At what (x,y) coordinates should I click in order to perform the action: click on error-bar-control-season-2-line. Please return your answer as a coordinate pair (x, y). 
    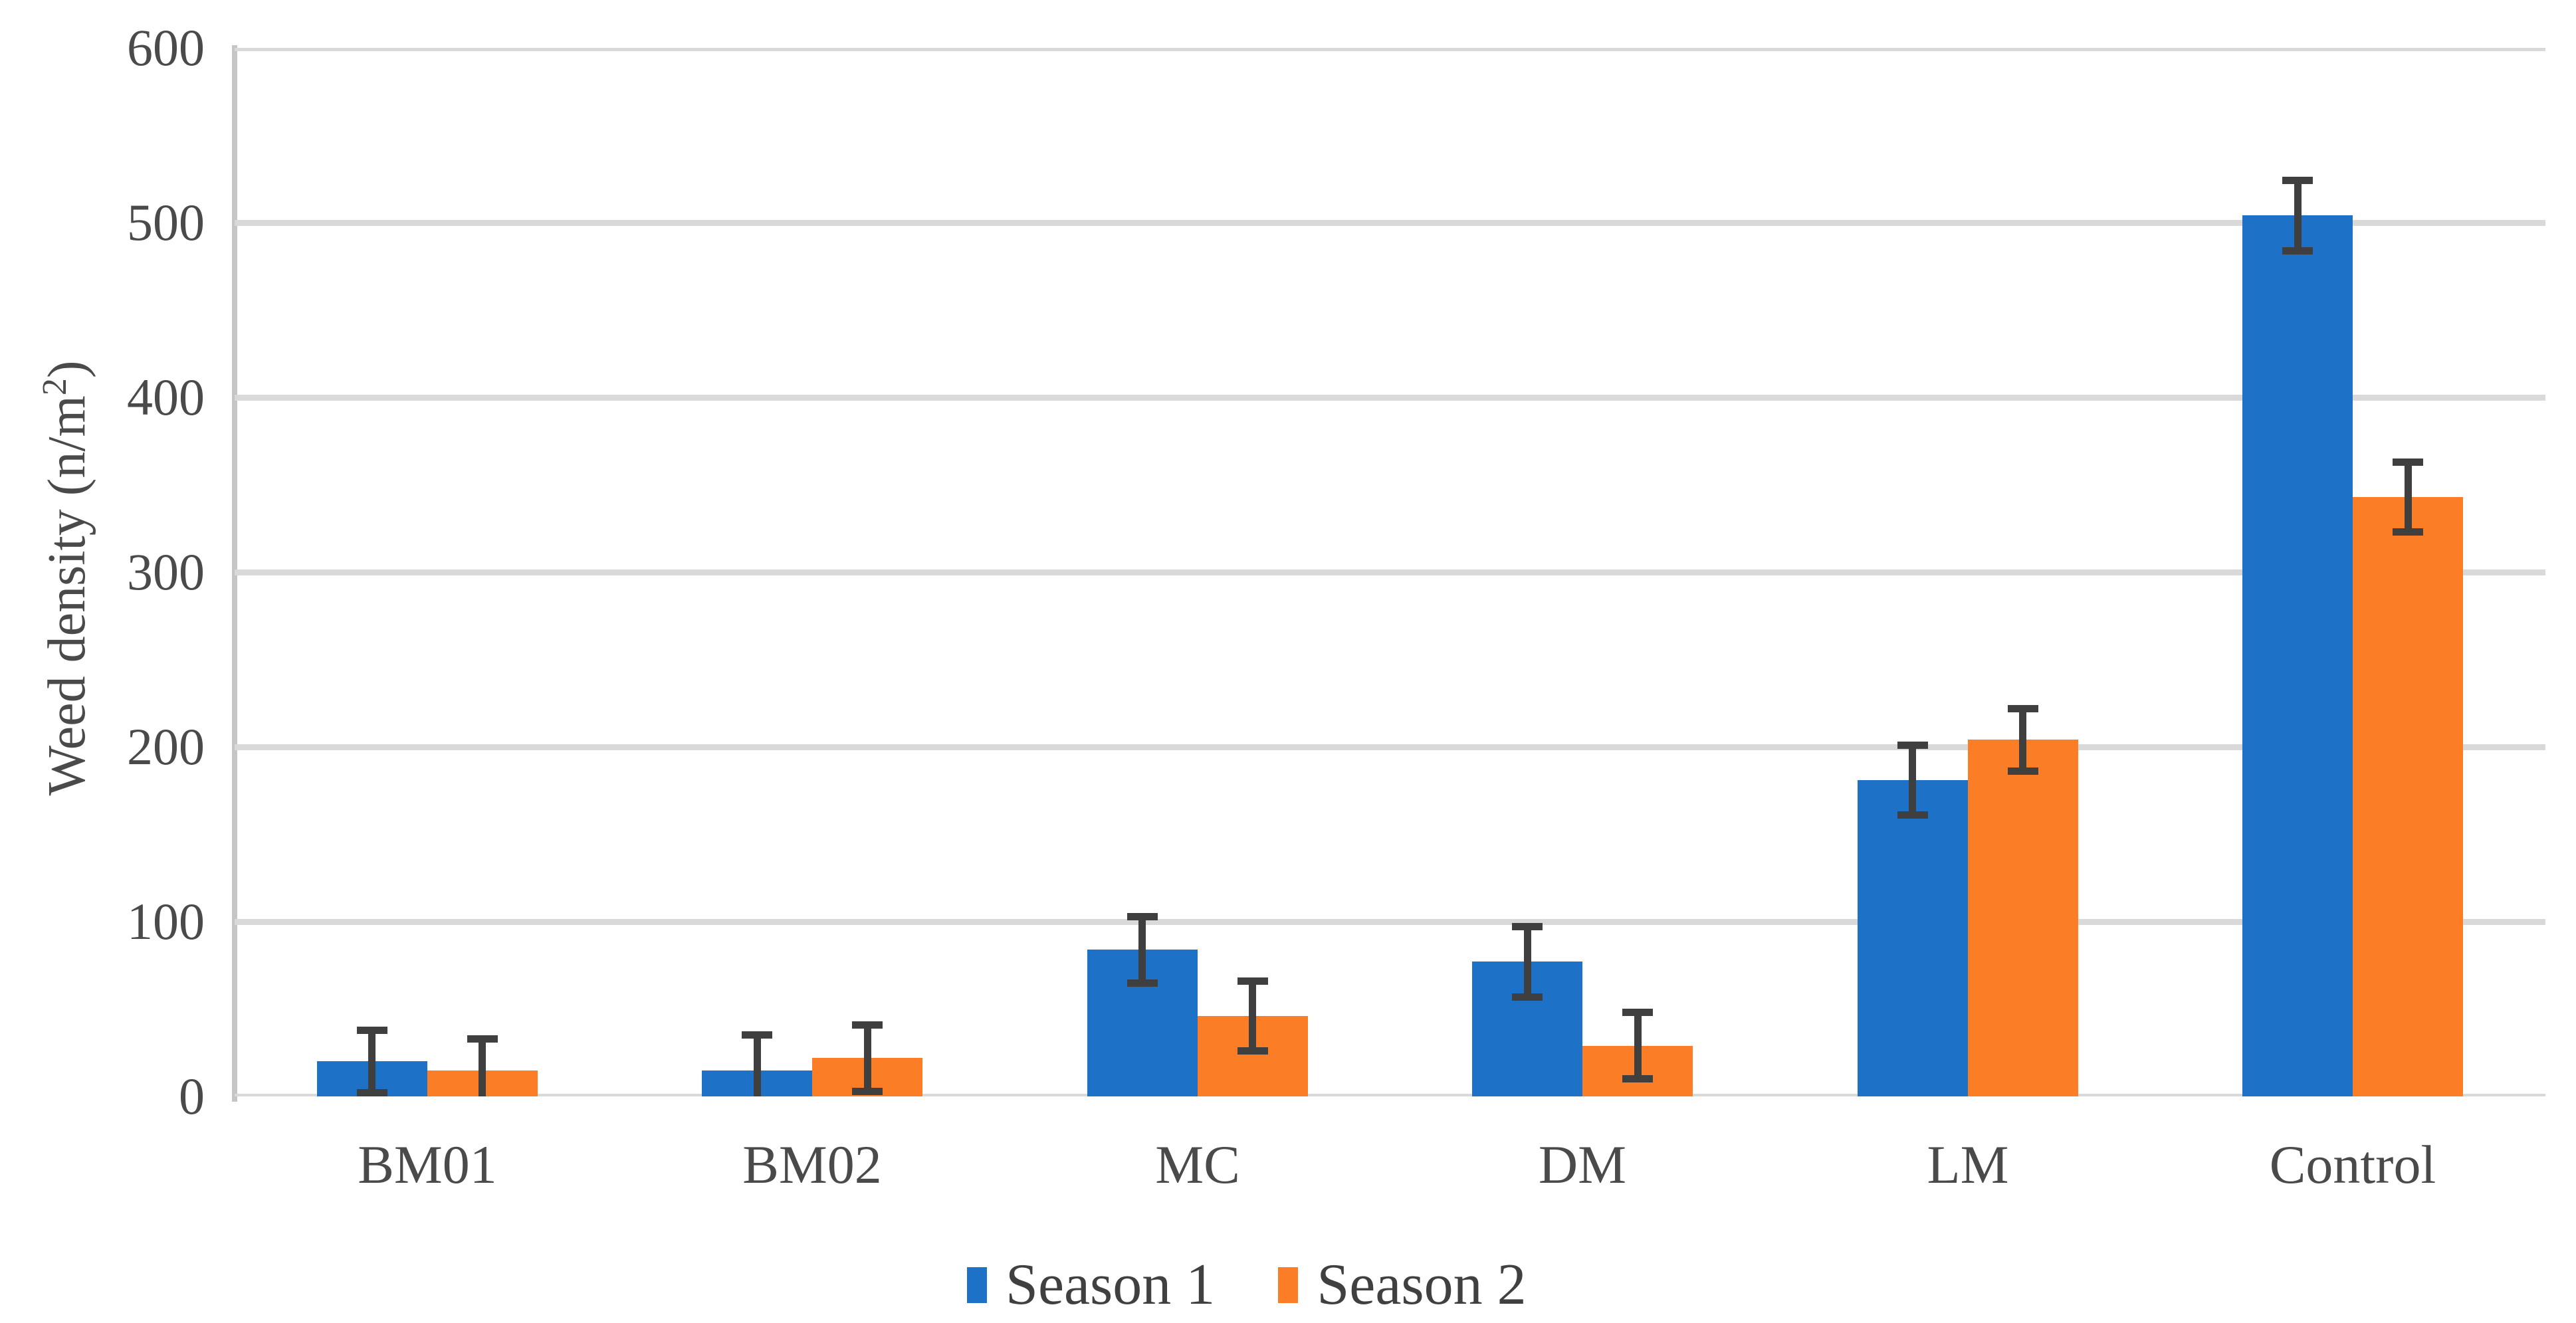
    Looking at the image, I should click on (2408, 497).